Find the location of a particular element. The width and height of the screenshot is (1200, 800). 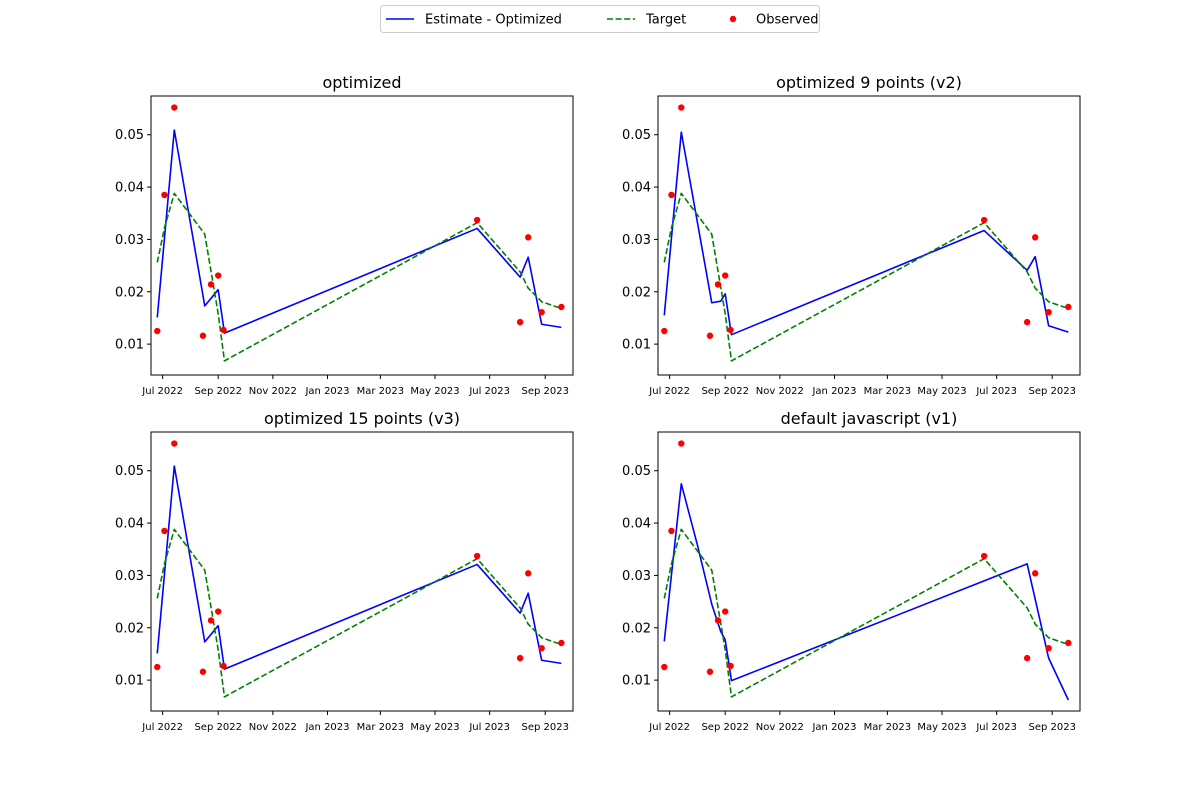

legend: Estimate - Optimized Target Observed is located at coordinates (600, 19).